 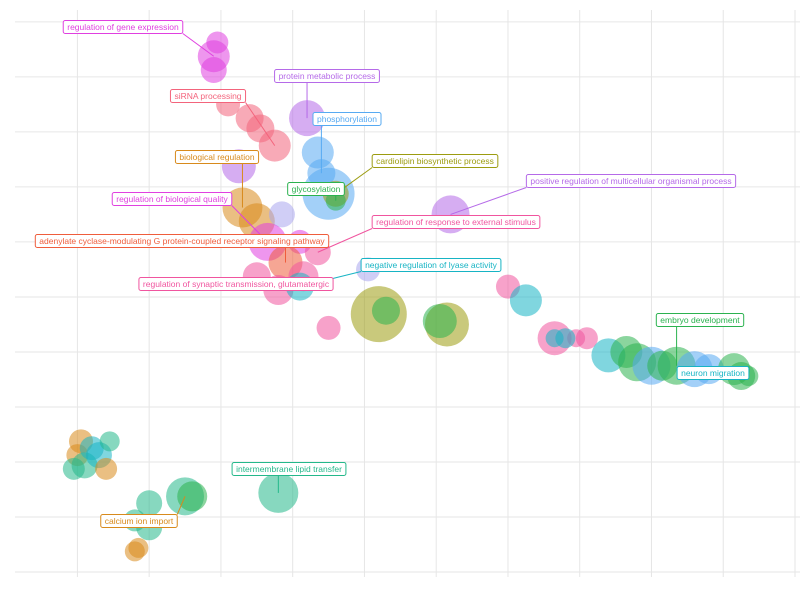 I want to click on annotation-label: neuron migration, so click(x=713, y=373).